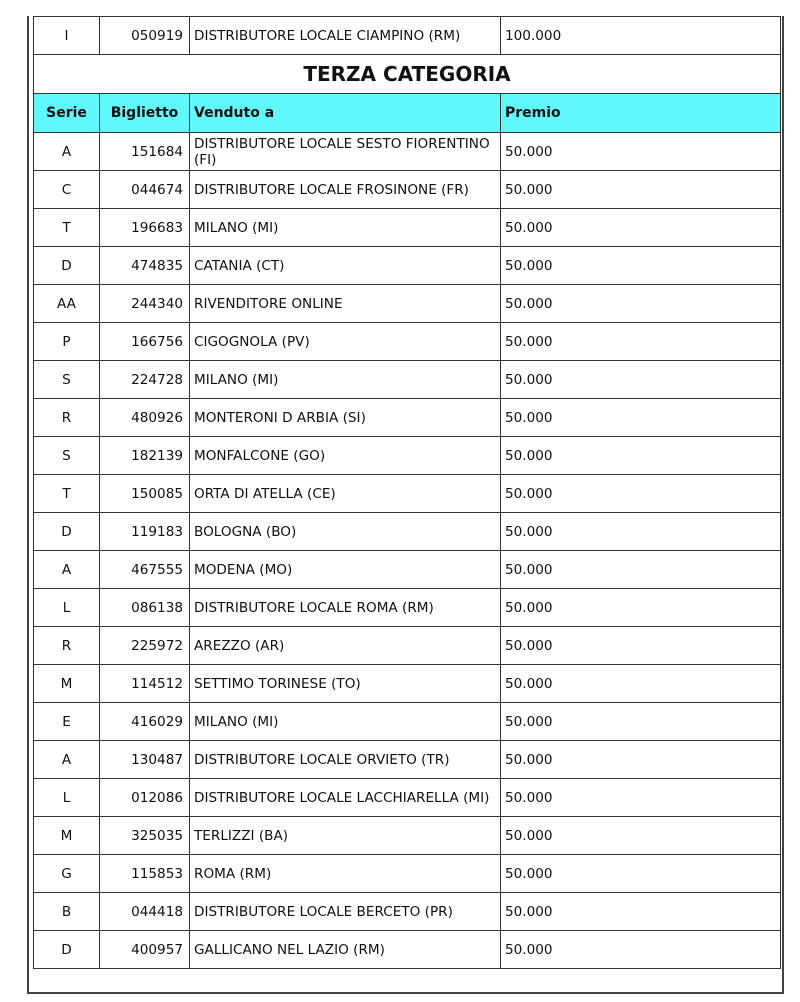 The image size is (800, 1002). Describe the element at coordinates (144, 189) in the screenshot. I see `biglietto-cell: 044674` at that location.